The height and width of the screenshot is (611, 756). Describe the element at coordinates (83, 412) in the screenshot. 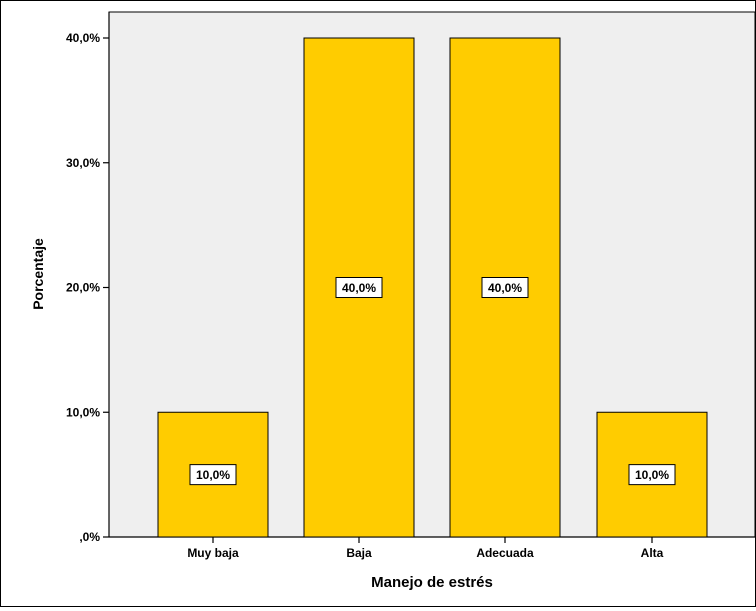

I see `y-tick-label: 10,0%` at that location.